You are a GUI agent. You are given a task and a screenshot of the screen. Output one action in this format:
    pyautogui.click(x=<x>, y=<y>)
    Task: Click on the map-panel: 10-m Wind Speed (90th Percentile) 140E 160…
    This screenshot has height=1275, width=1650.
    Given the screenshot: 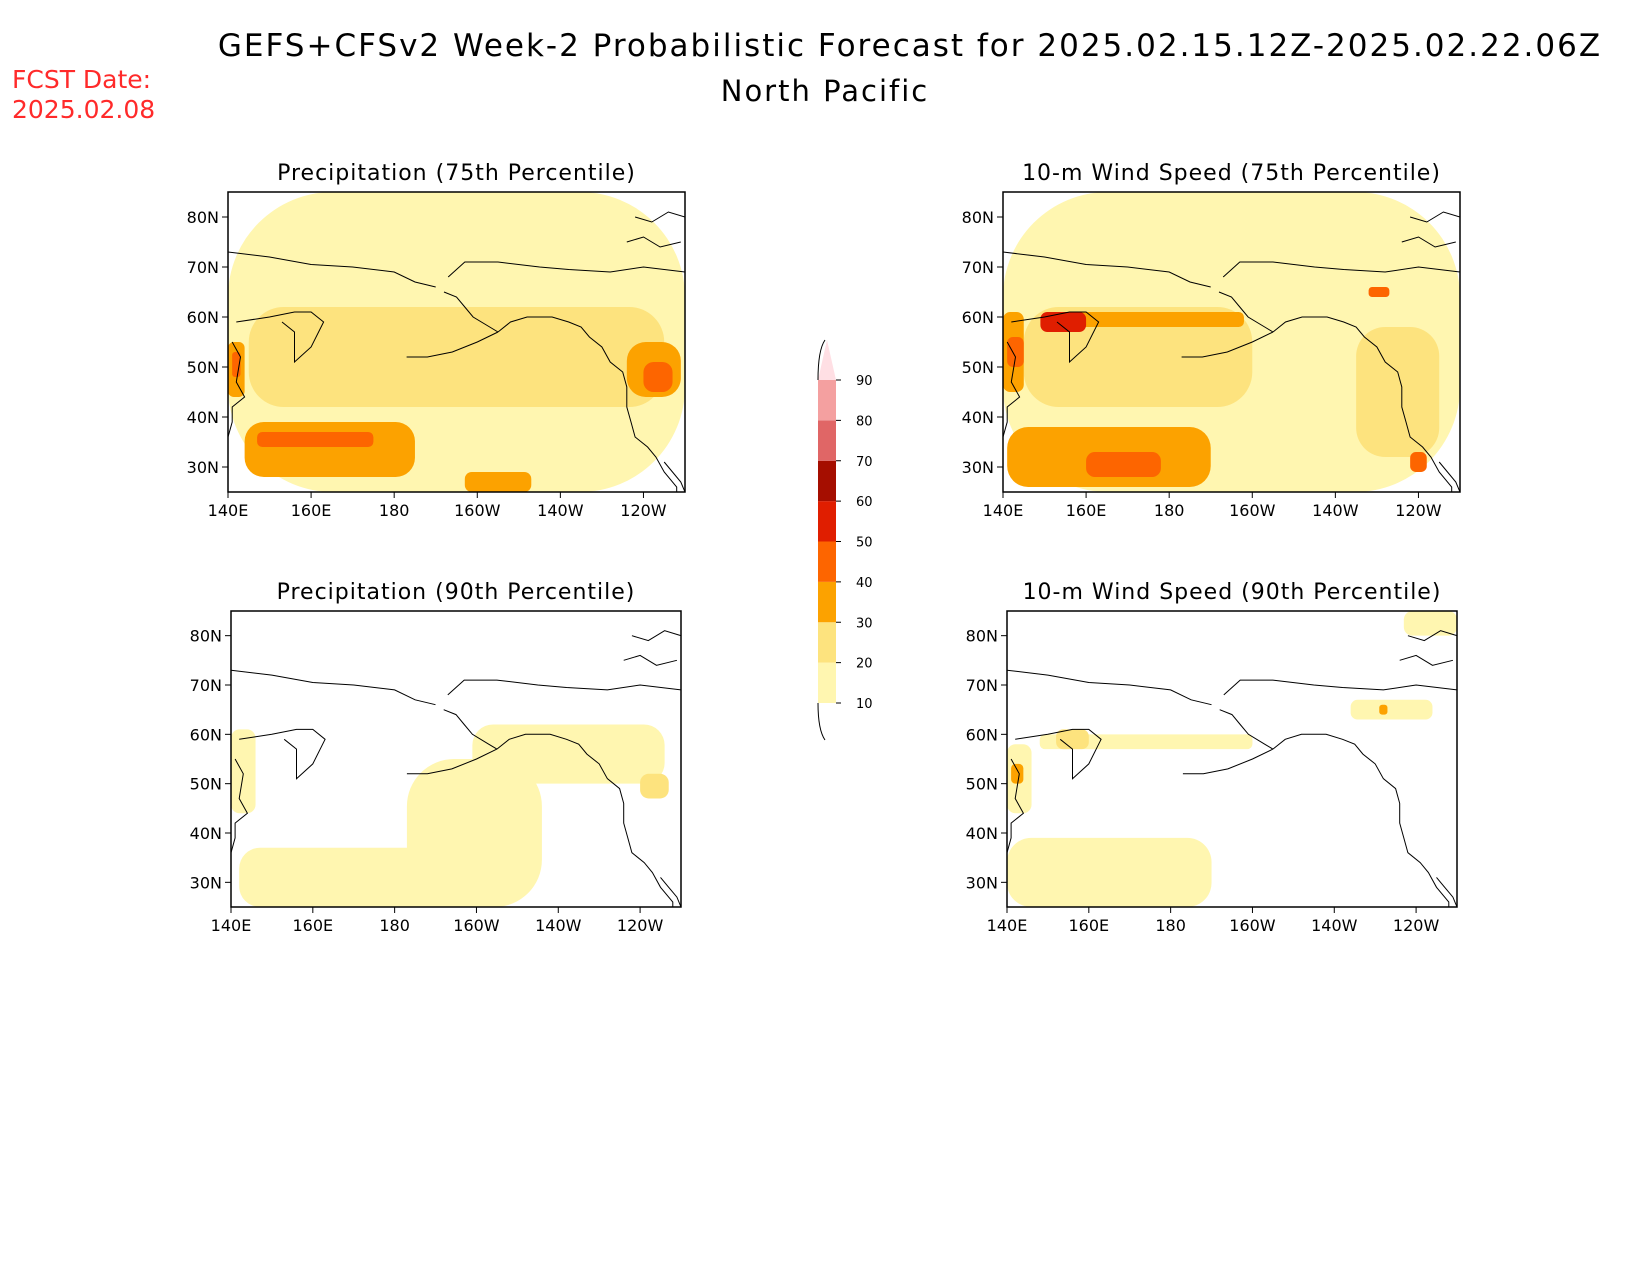 What is the action you would take?
    pyautogui.click(x=1212, y=757)
    